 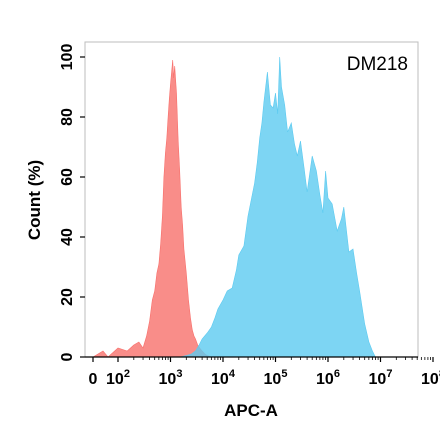 What do you see at coordinates (67, 237) in the screenshot?
I see `y-tick-label-2: 40` at bounding box center [67, 237].